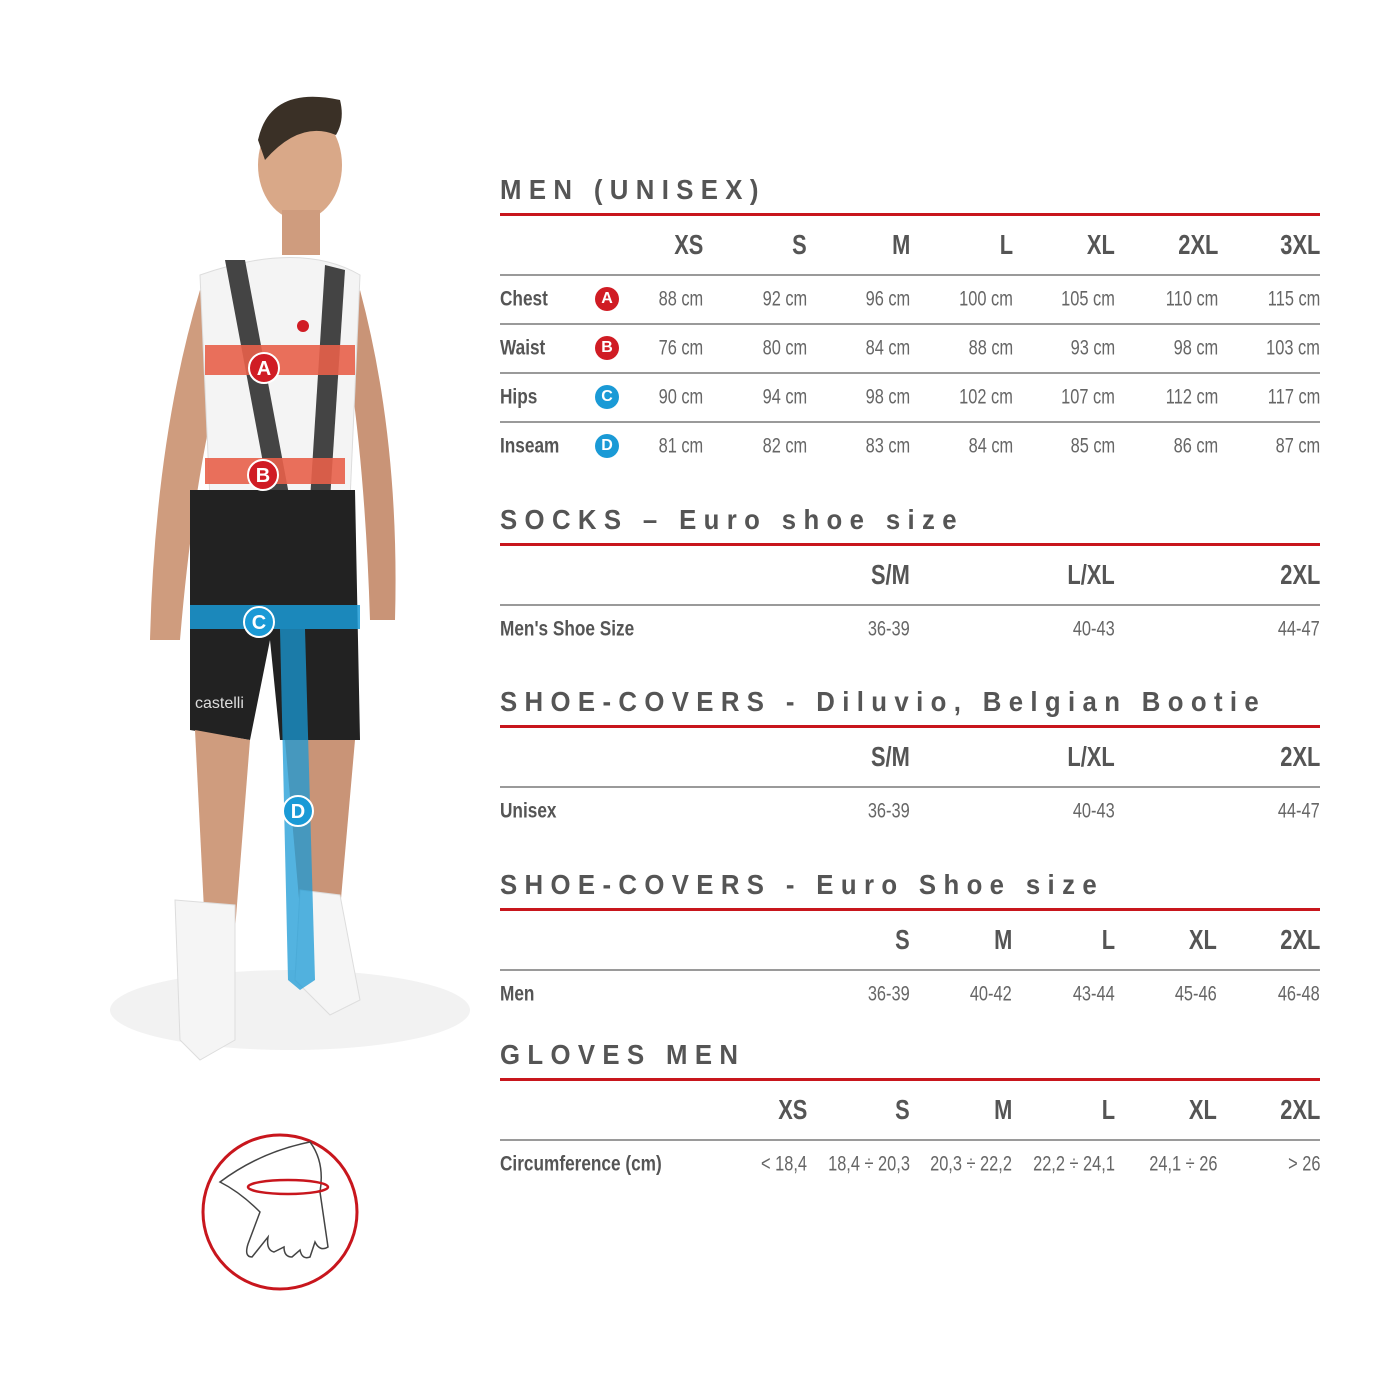  Describe the element at coordinates (1303, 1164) in the screenshot. I see `size-value: > 26` at that location.